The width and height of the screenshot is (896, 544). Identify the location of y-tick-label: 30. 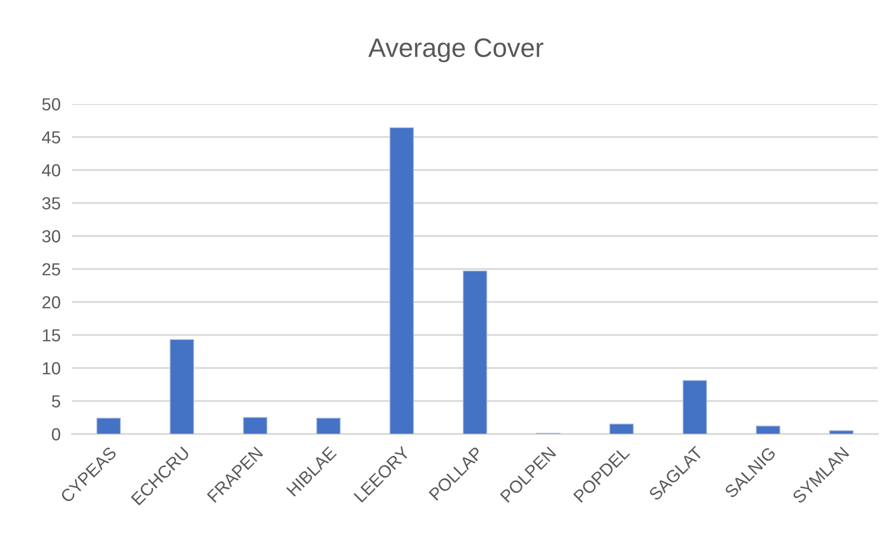
(51, 236).